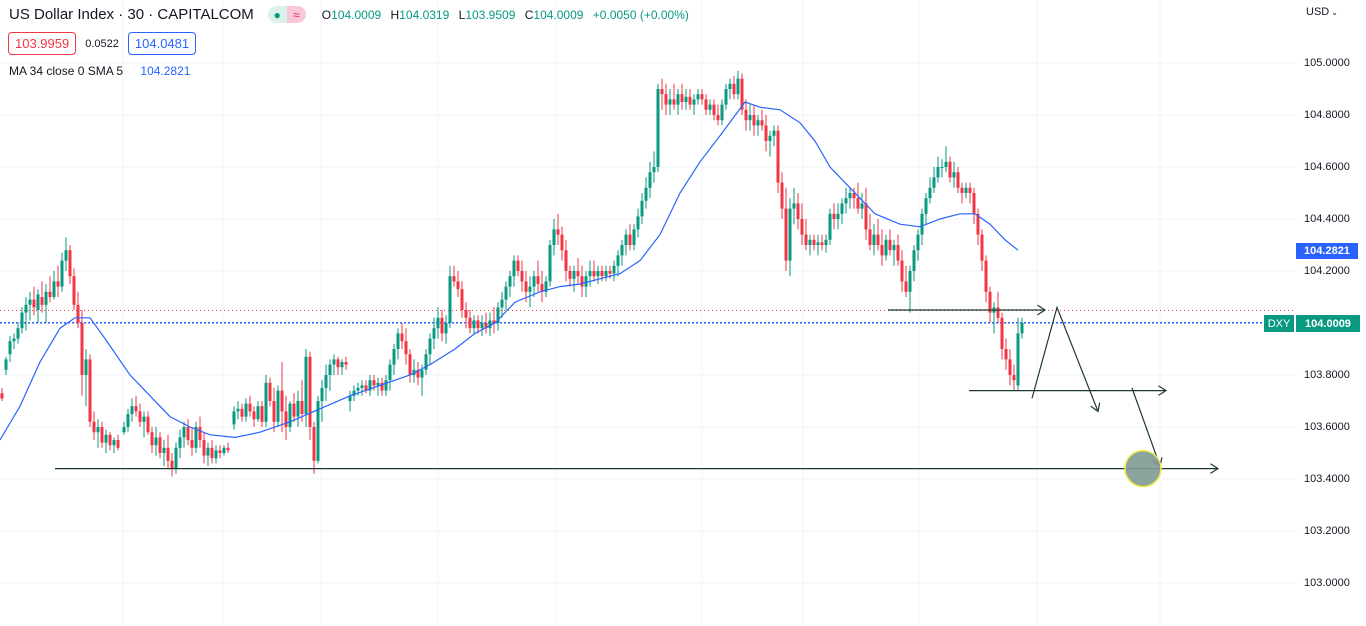 This screenshot has width=1366, height=626. I want to click on sell-button: 103.9959, so click(42, 43).